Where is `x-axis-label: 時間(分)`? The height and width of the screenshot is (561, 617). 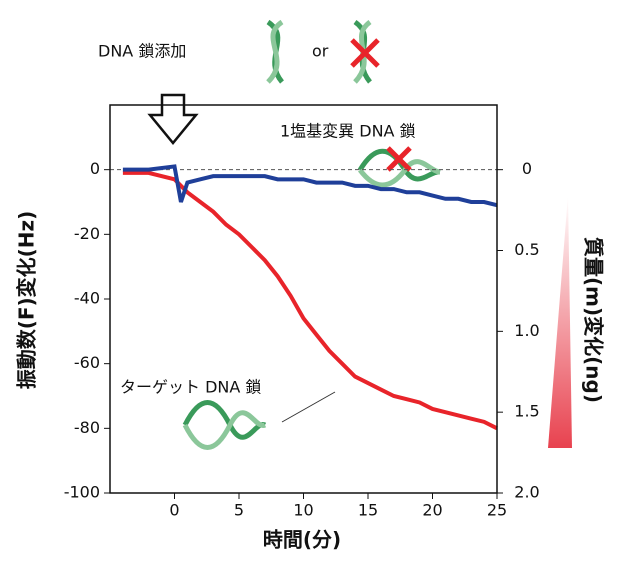 x-axis-label: 時間(分) is located at coordinates (302, 540).